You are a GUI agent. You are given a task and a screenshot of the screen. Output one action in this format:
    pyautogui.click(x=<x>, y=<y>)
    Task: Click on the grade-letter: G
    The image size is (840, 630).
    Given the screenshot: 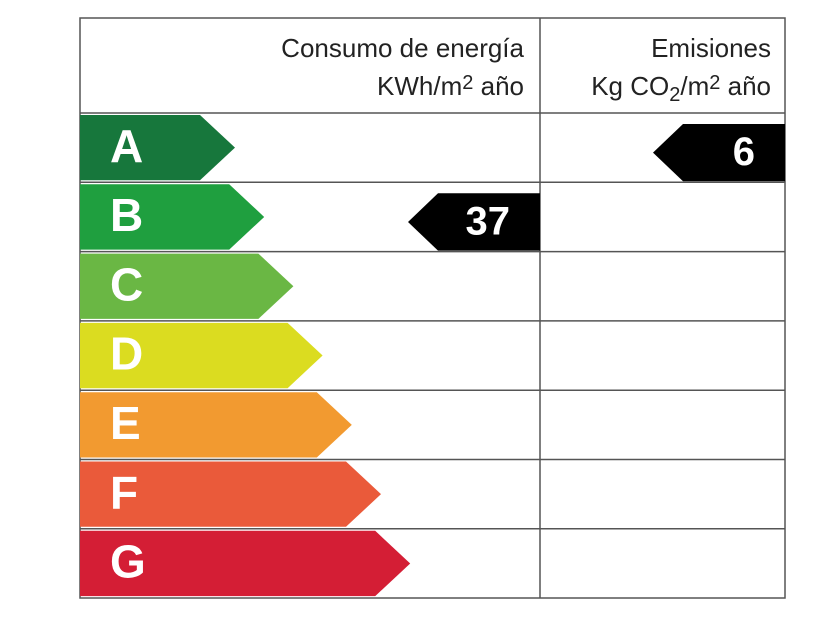 What is the action you would take?
    pyautogui.click(x=128, y=562)
    